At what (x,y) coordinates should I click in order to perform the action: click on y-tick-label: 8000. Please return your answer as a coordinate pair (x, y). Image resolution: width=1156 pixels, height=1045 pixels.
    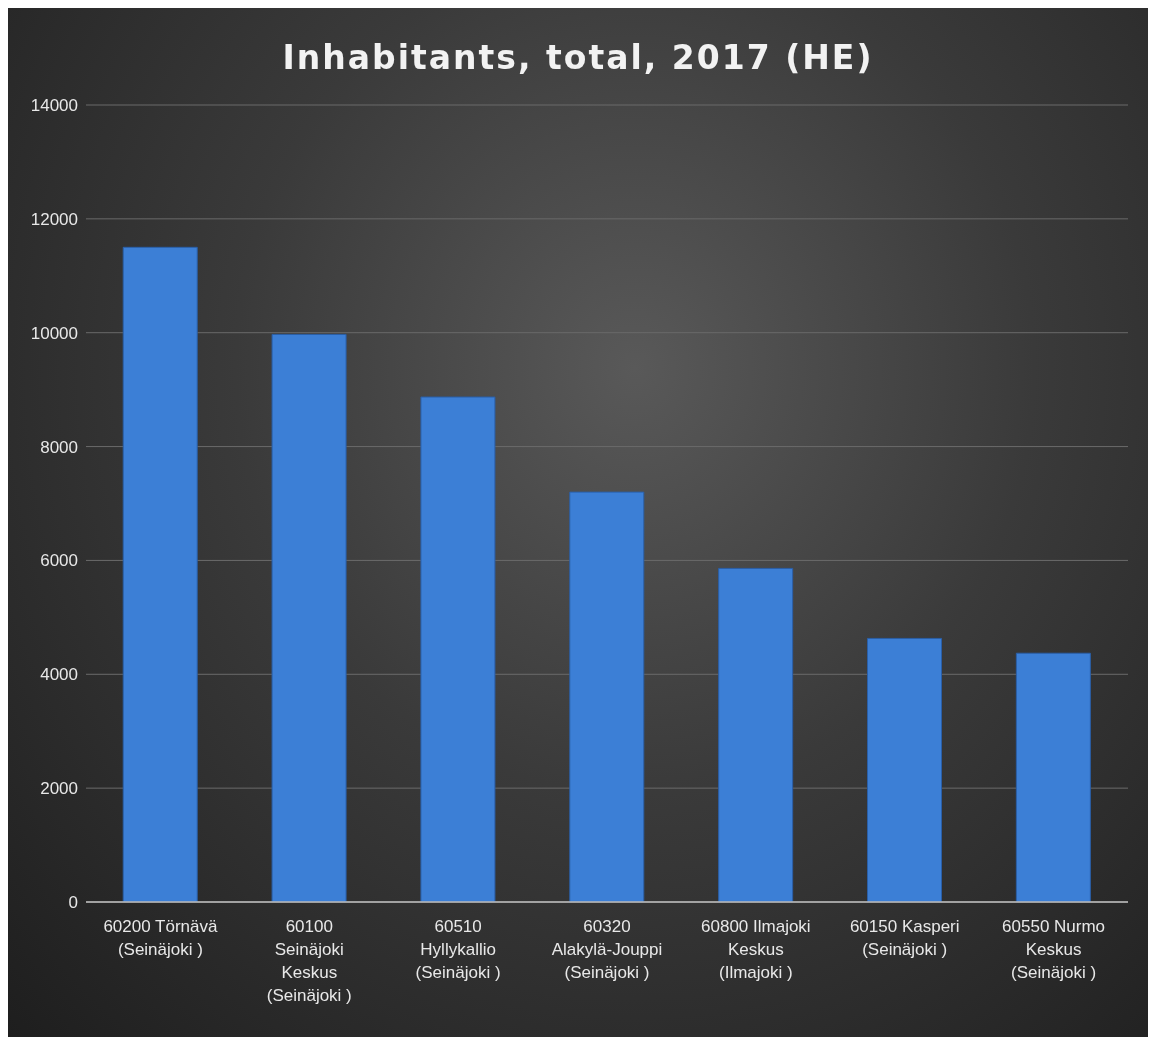
    Looking at the image, I should click on (59, 447).